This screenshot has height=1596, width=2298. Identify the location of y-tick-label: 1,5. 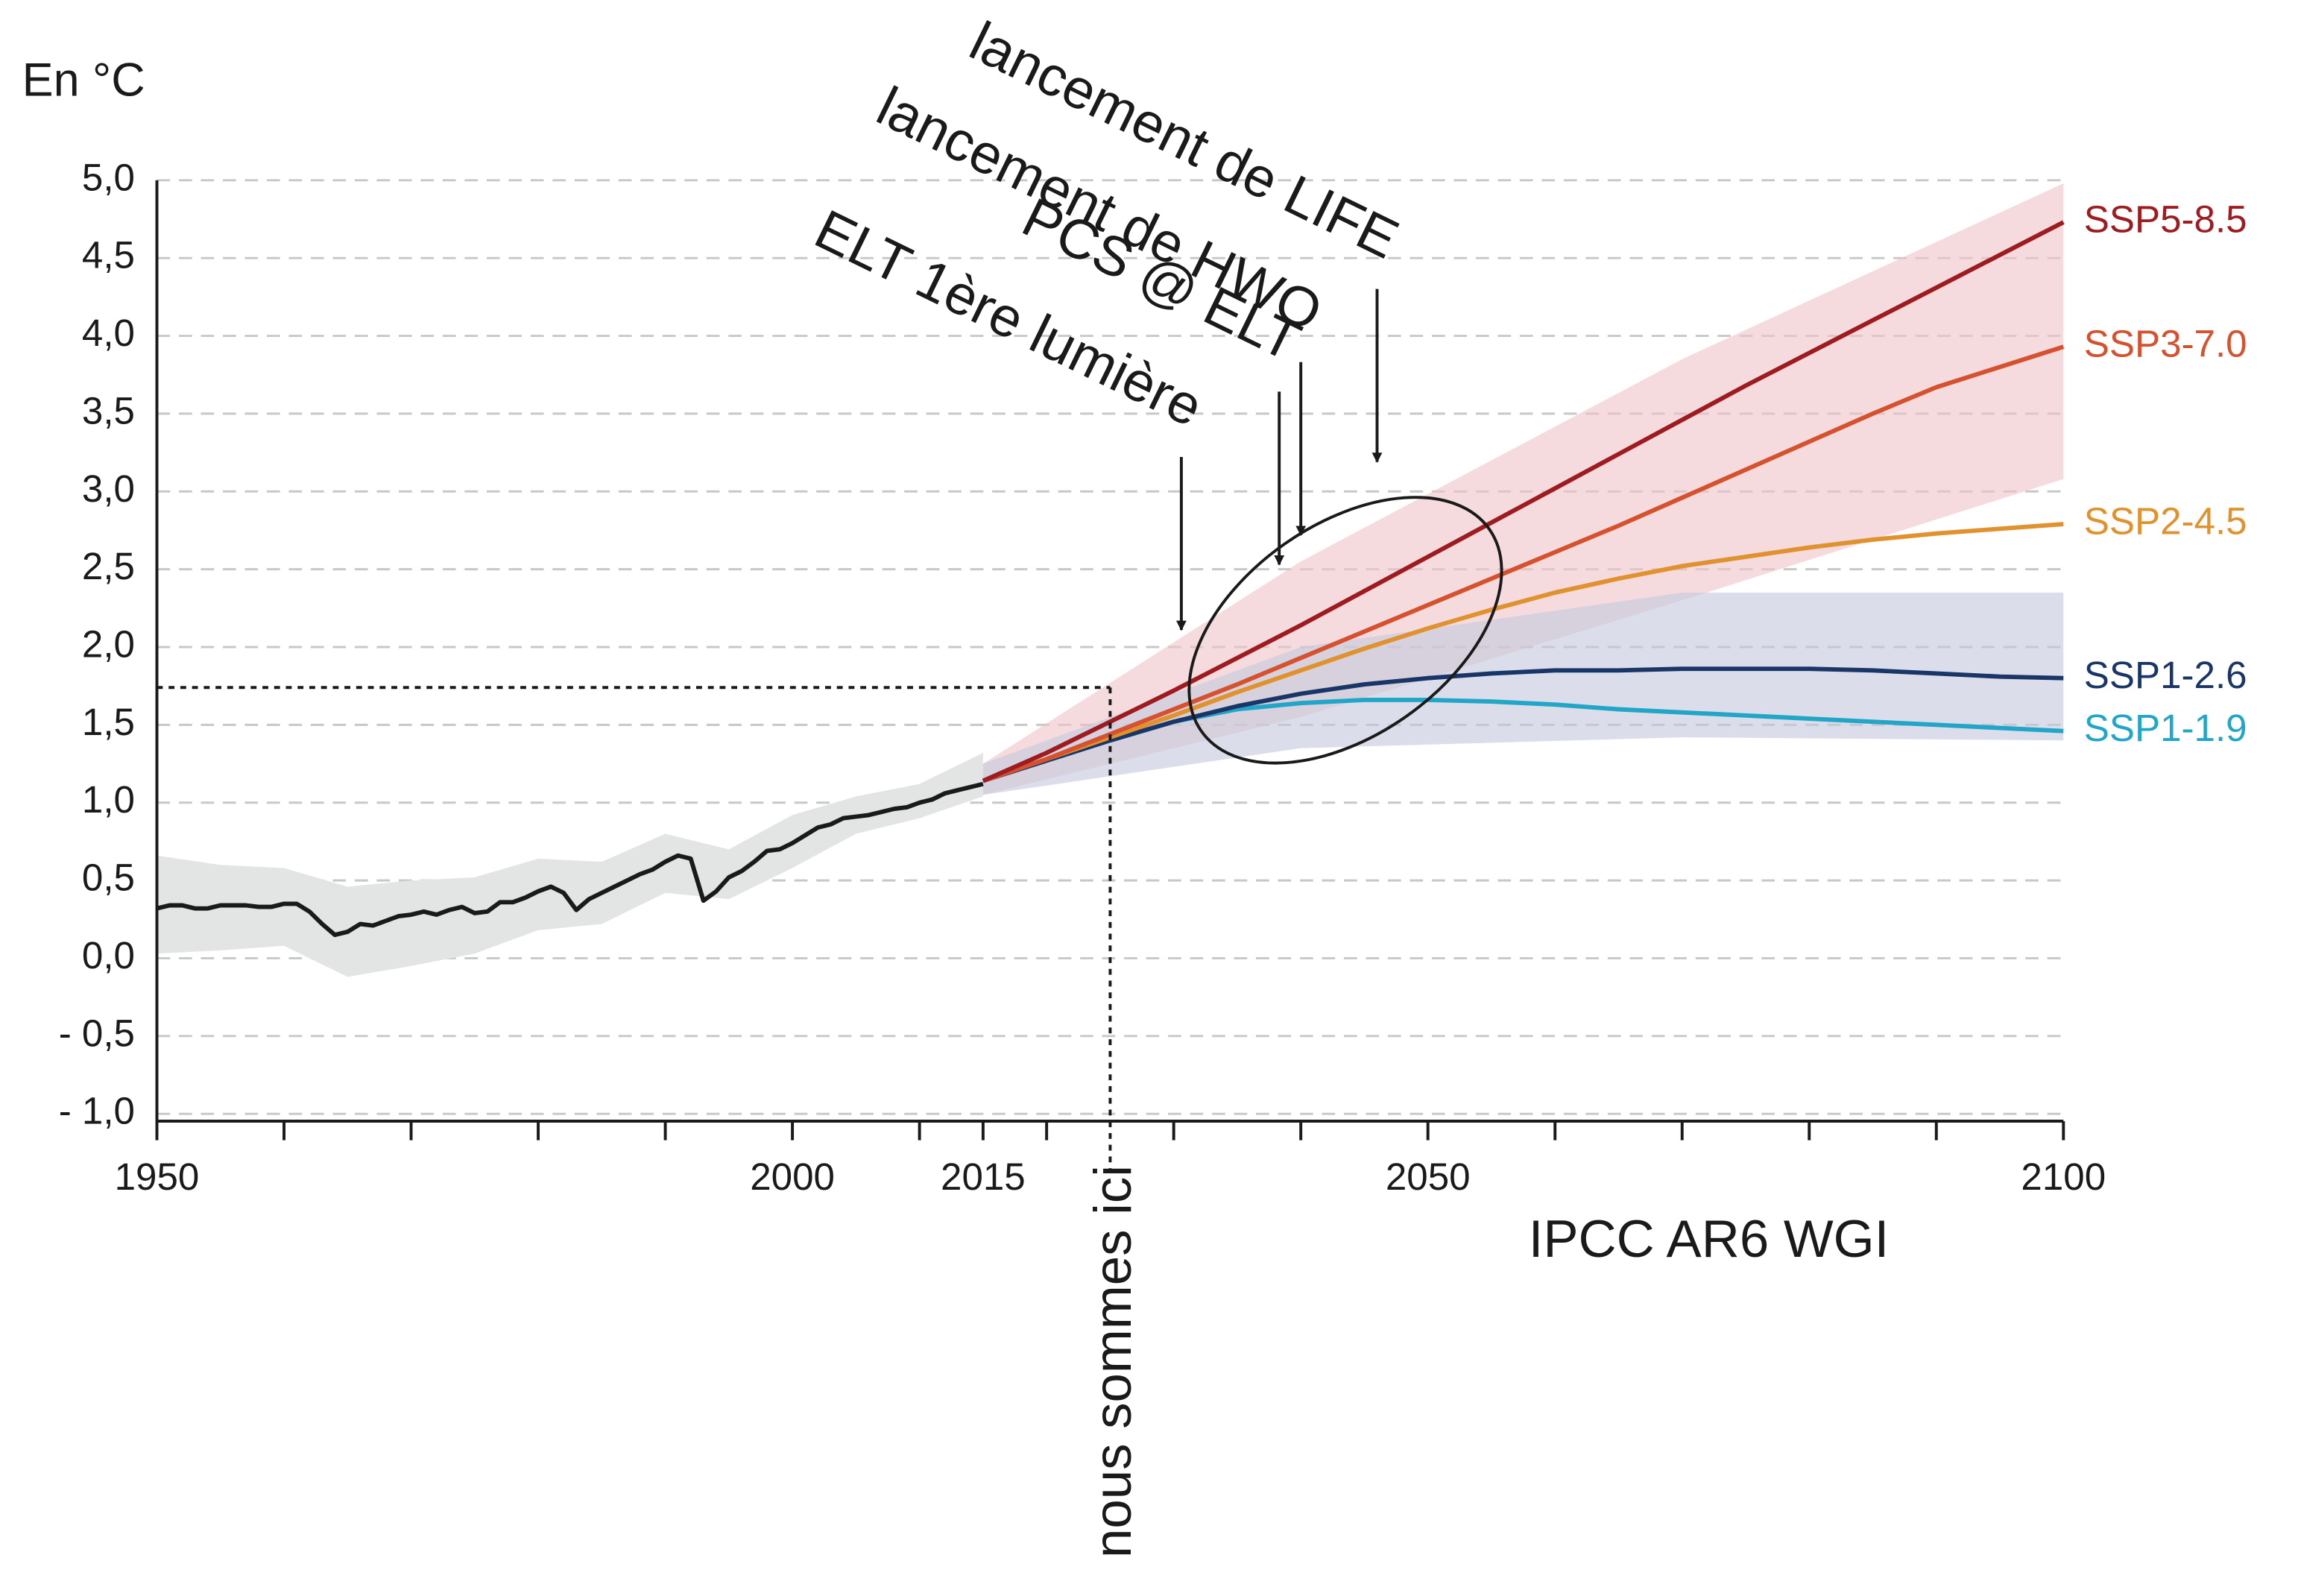
(108, 722).